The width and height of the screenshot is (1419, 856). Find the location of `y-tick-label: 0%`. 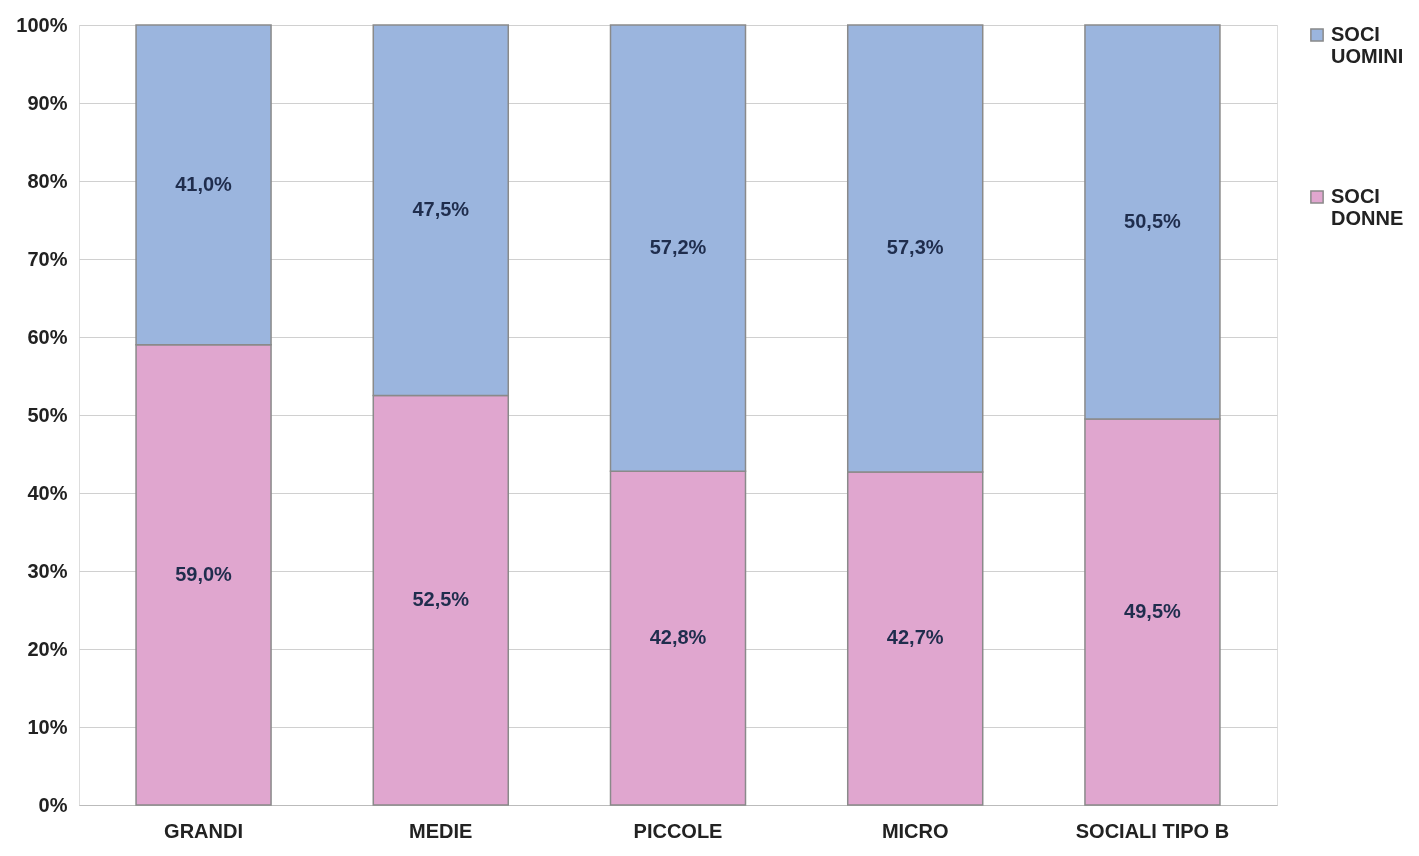

y-tick-label: 0% is located at coordinates (53, 804).